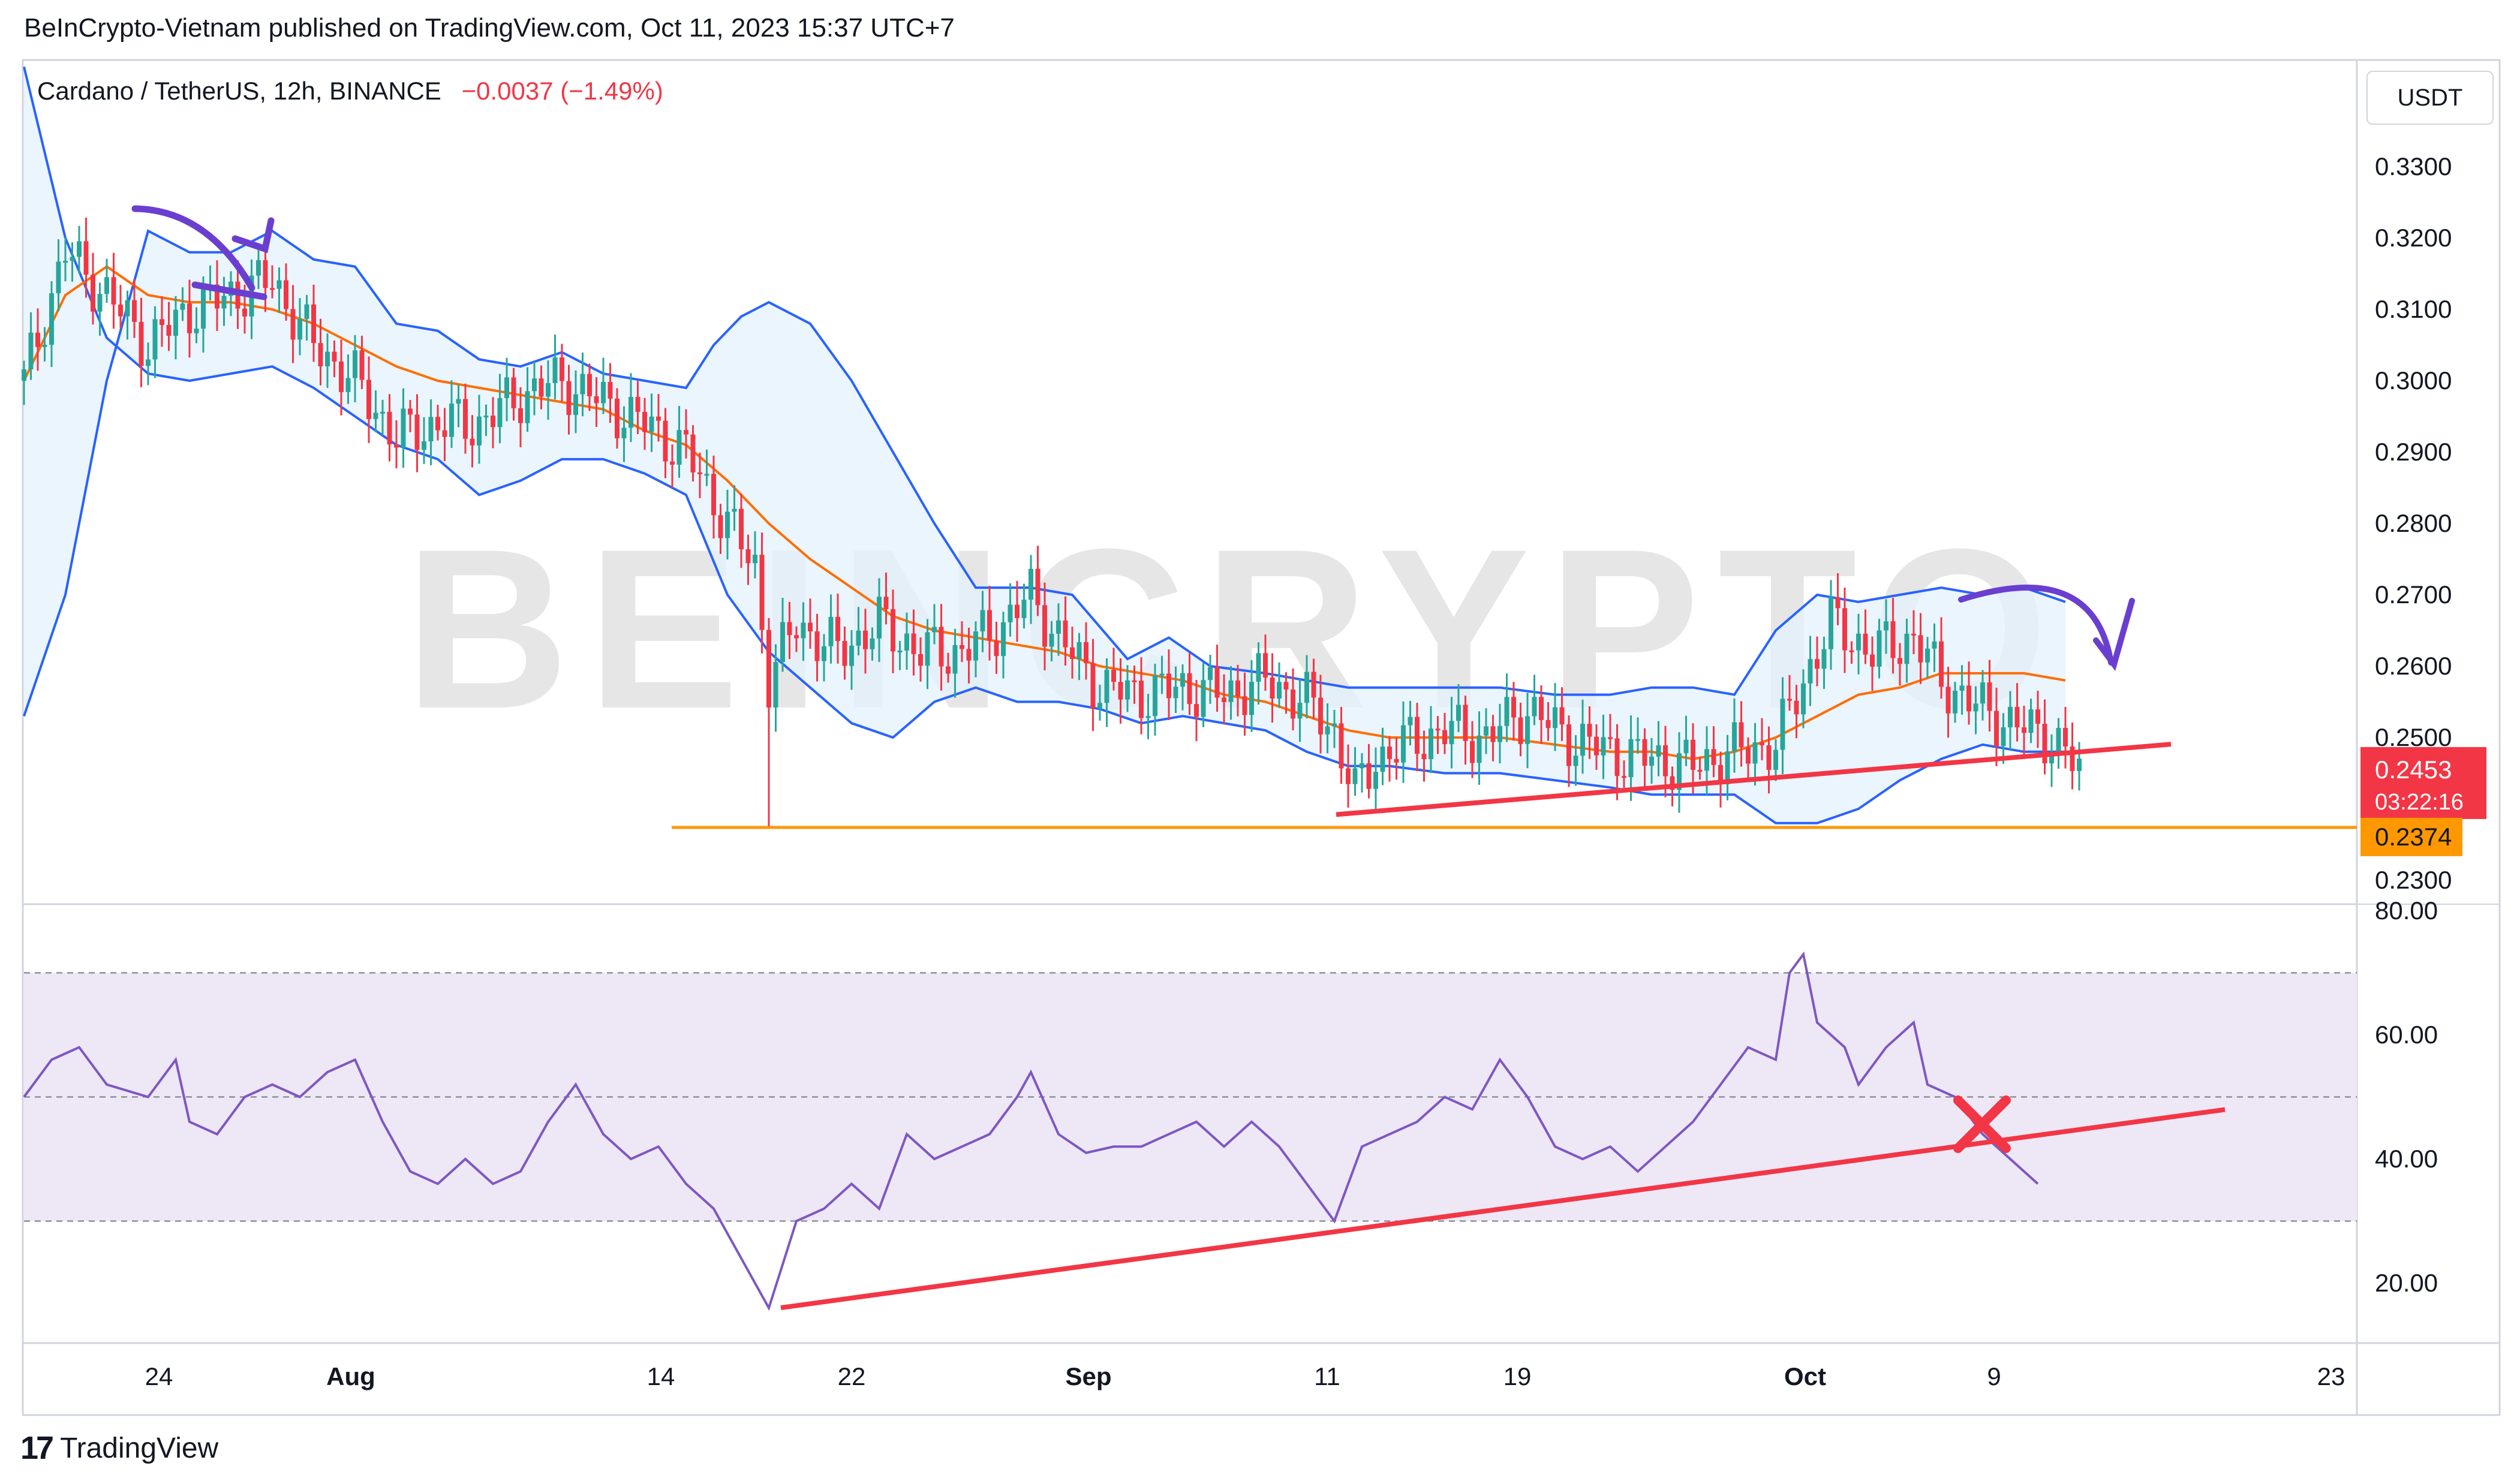 The image size is (2520, 1484). What do you see at coordinates (2406, 1283) in the screenshot?
I see `rsi-tick-label: 20.00` at bounding box center [2406, 1283].